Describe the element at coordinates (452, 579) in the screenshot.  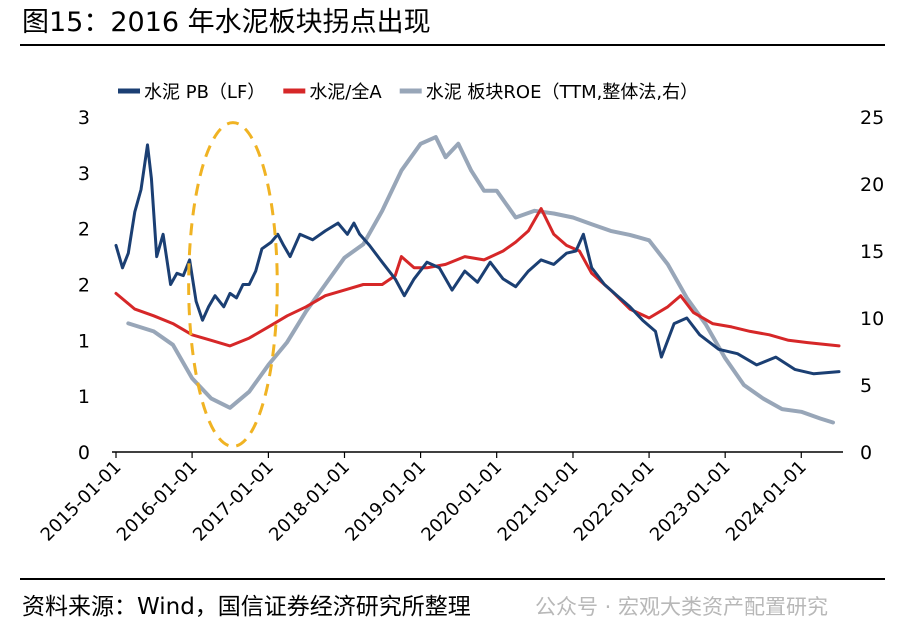
I see `bottom-rule` at that location.